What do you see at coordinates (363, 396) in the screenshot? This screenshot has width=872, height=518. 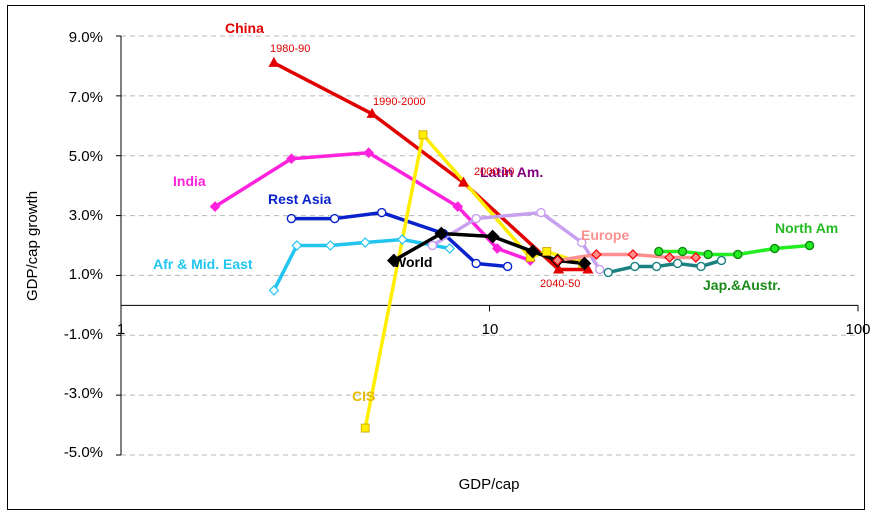 I see `label-cis: CIS` at bounding box center [363, 396].